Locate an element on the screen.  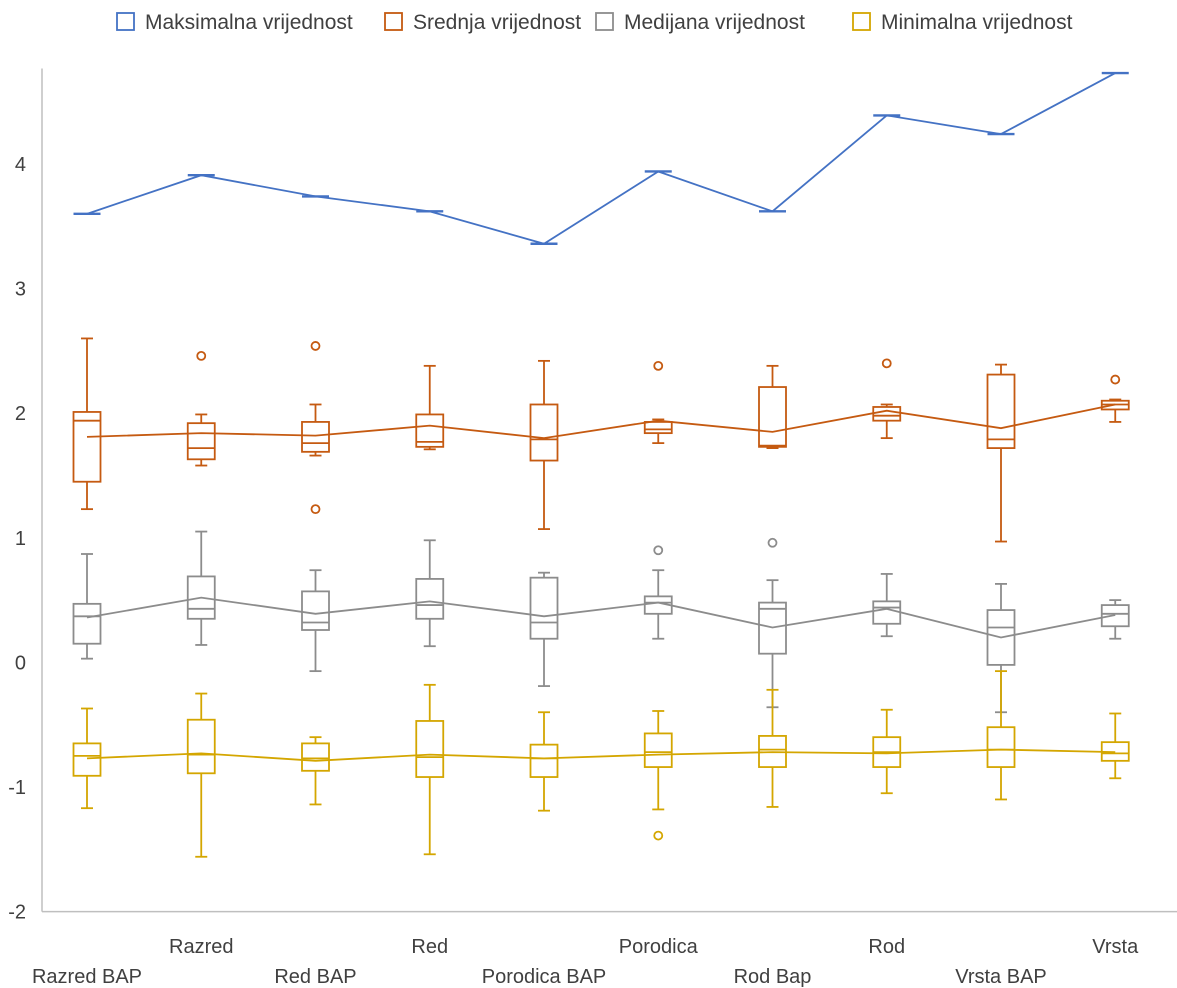
y-tick-label: 0 is located at coordinates (20, 663).